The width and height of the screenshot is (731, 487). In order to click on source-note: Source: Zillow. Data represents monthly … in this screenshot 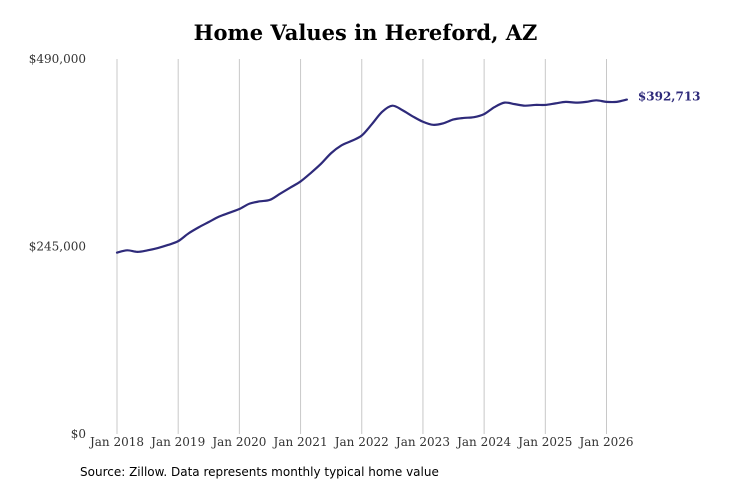, I will do `click(259, 472)`.